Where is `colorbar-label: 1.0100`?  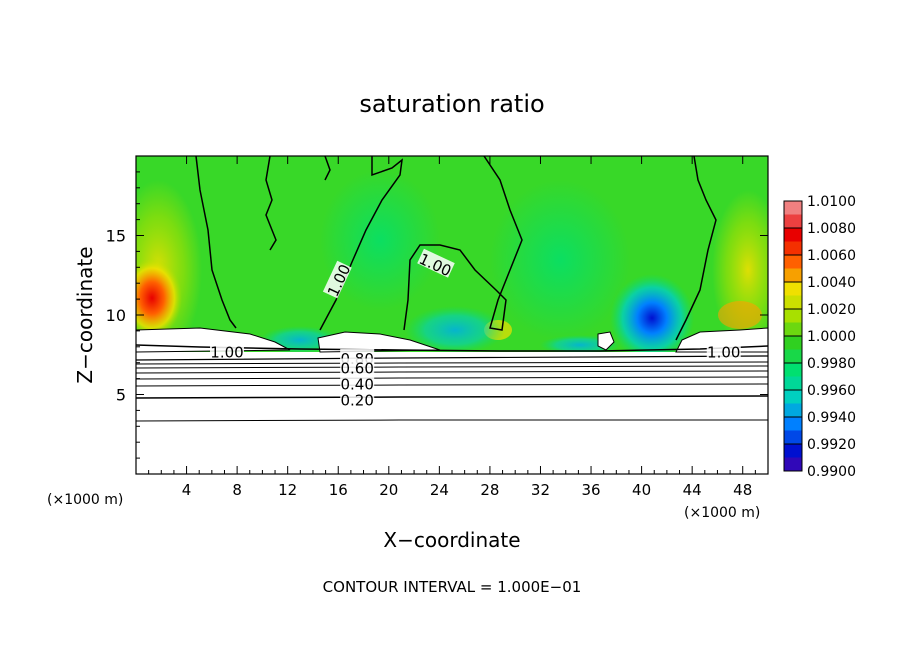 colorbar-label: 1.0100 is located at coordinates (831, 202).